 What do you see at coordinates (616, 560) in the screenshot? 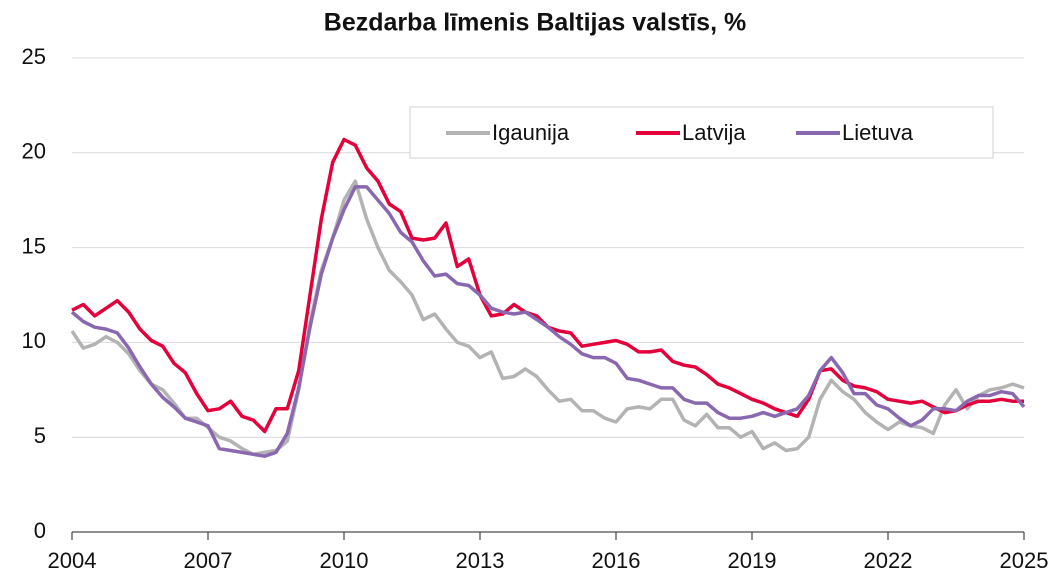
I see `x-tick-label: 2016` at bounding box center [616, 560].